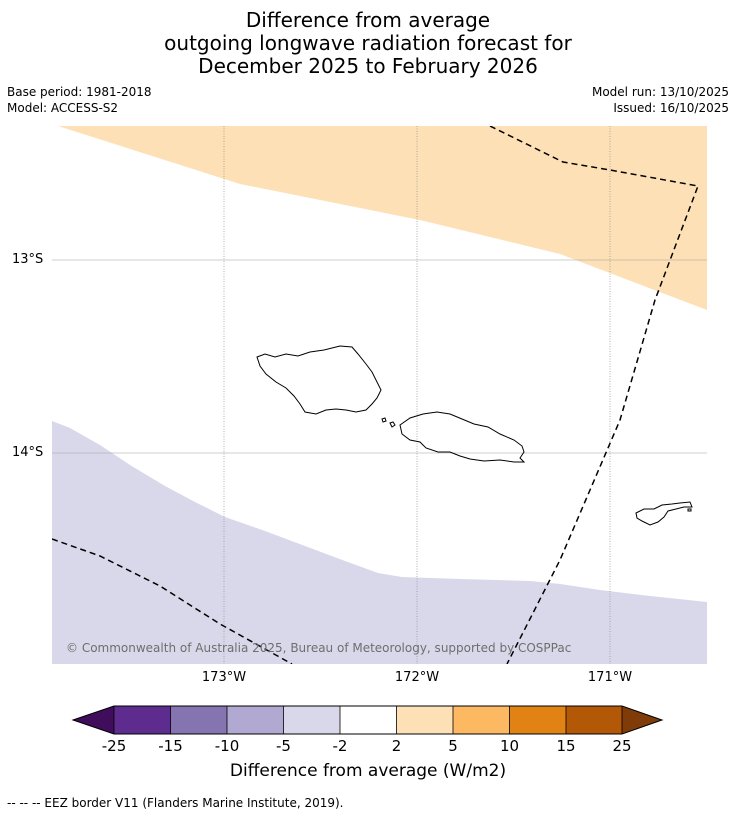 The image size is (736, 816). What do you see at coordinates (63, 108) in the screenshot?
I see `model-name: Model: ACCESS-S2` at bounding box center [63, 108].